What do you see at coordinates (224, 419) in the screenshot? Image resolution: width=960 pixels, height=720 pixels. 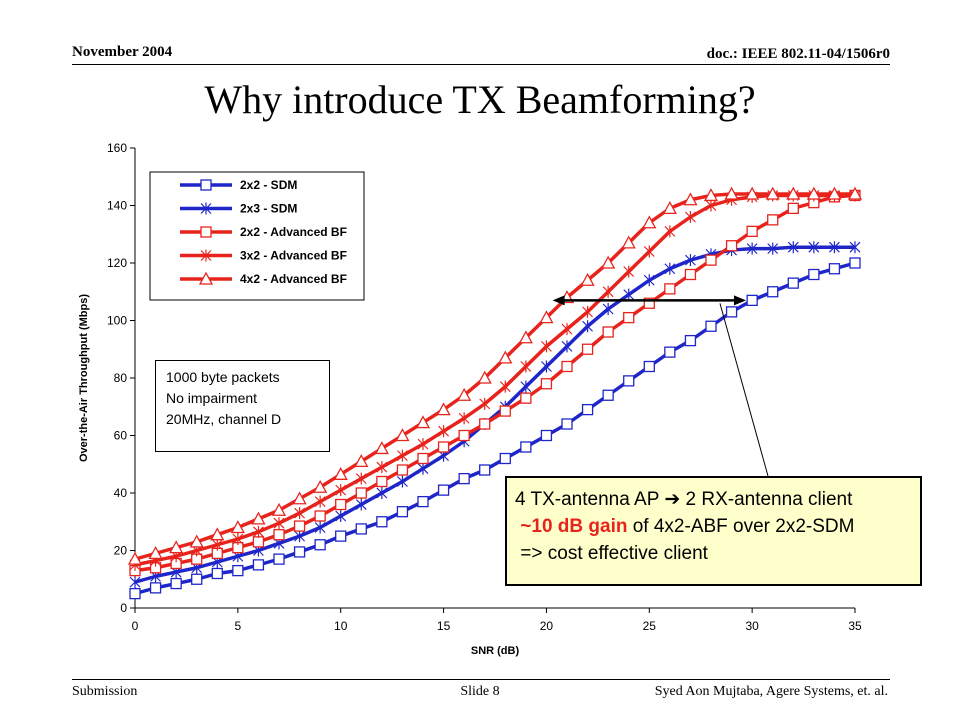 I see `conditions-line-3: 20MHz, channel D` at bounding box center [224, 419].